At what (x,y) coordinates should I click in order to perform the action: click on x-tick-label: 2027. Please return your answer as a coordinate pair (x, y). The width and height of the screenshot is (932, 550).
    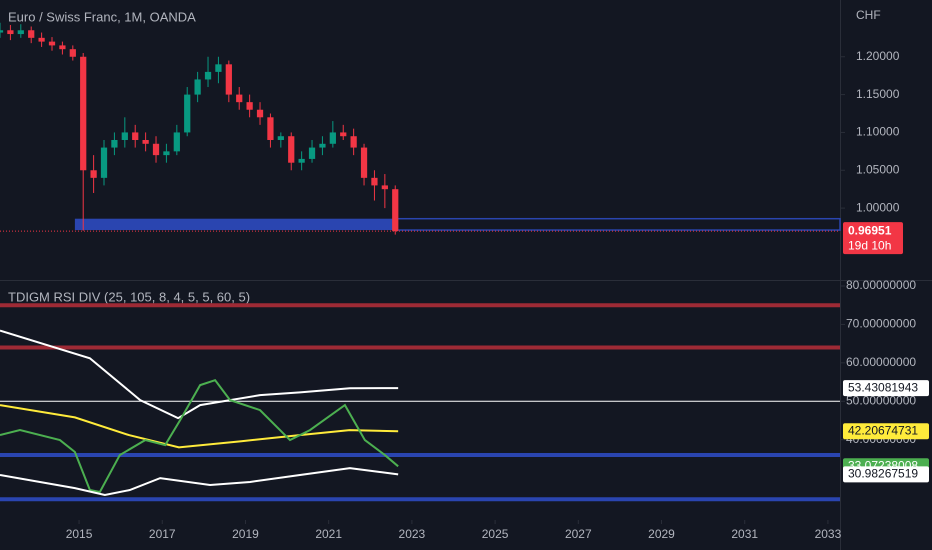
    Looking at the image, I should click on (578, 534).